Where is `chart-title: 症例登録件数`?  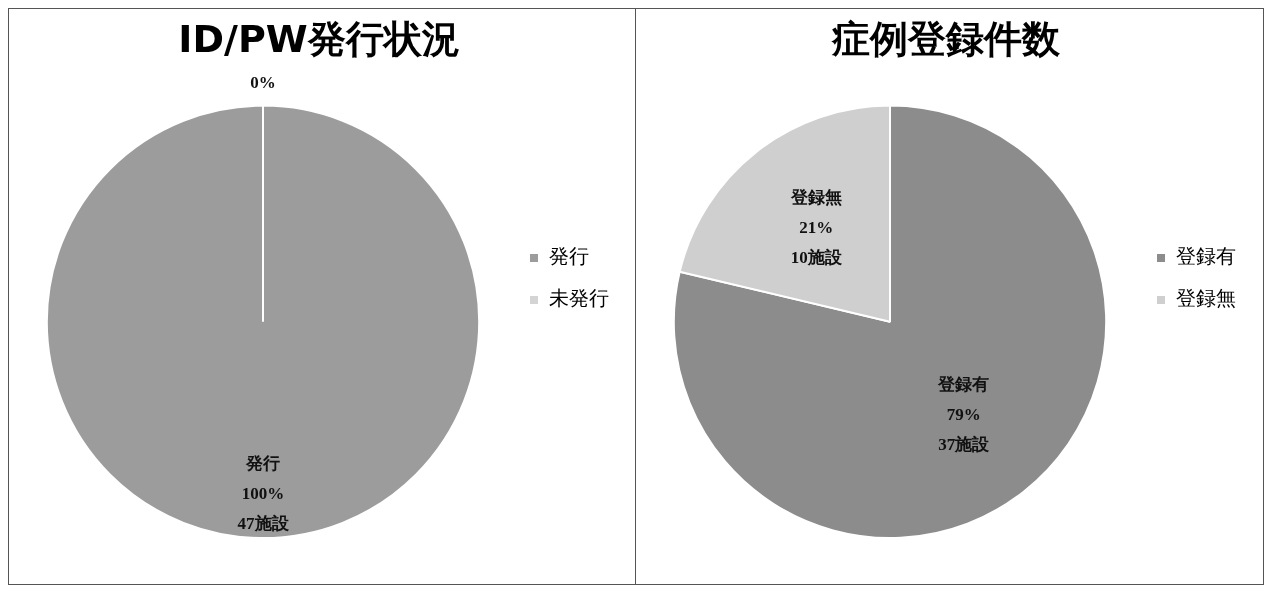 chart-title: 症例登録件数 is located at coordinates (946, 38).